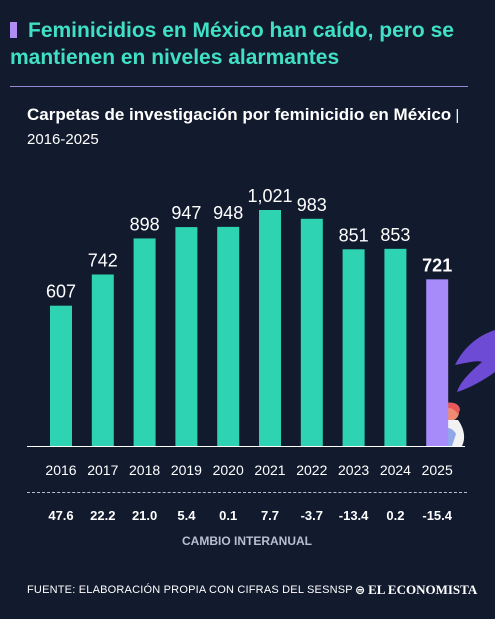 The image size is (495, 619). I want to click on value-label-2024: 853, so click(395, 235).